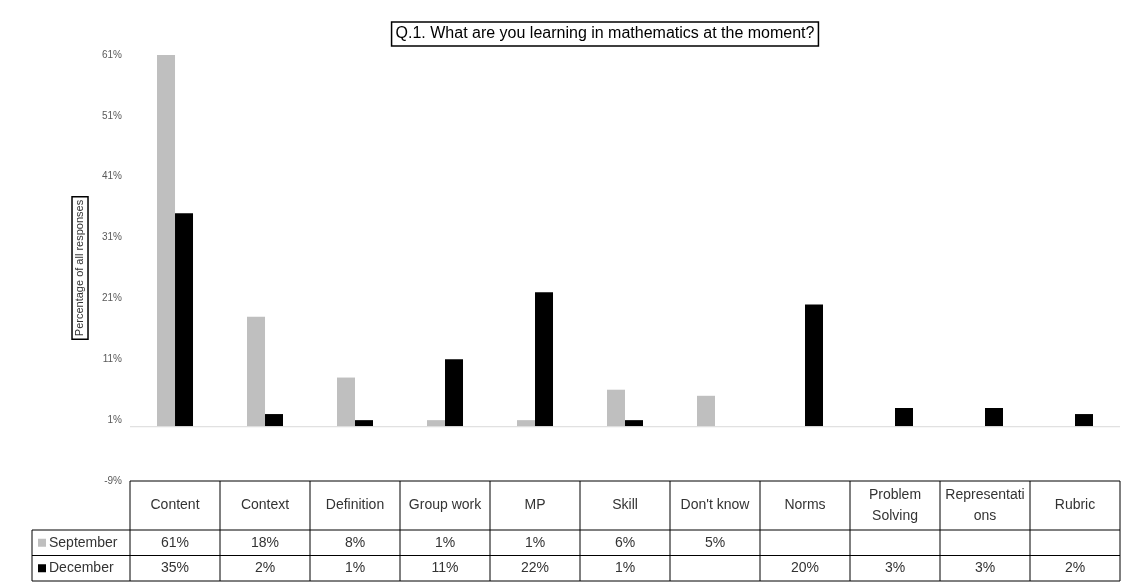  I want to click on y-axis-title: Percentage of all responses, so click(79, 268).